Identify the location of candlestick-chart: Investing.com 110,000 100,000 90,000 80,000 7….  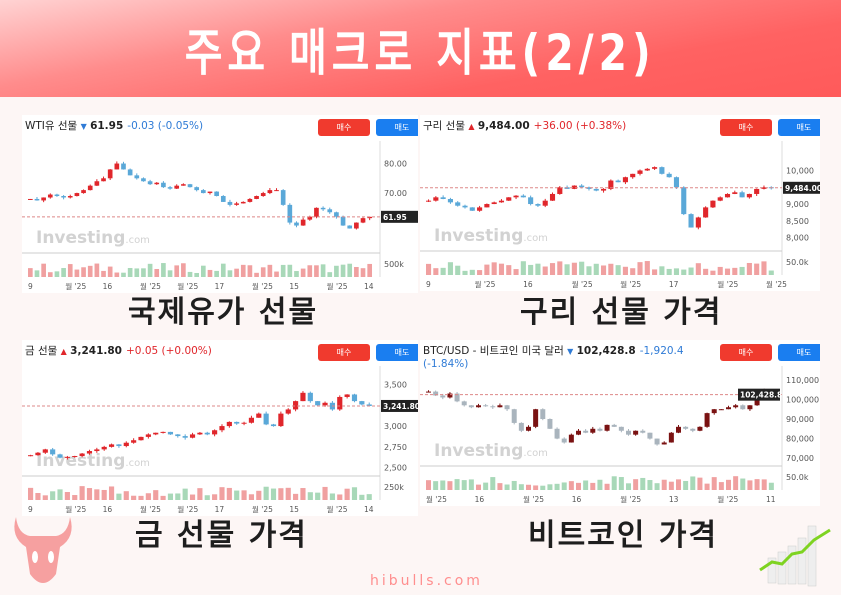
(619, 435).